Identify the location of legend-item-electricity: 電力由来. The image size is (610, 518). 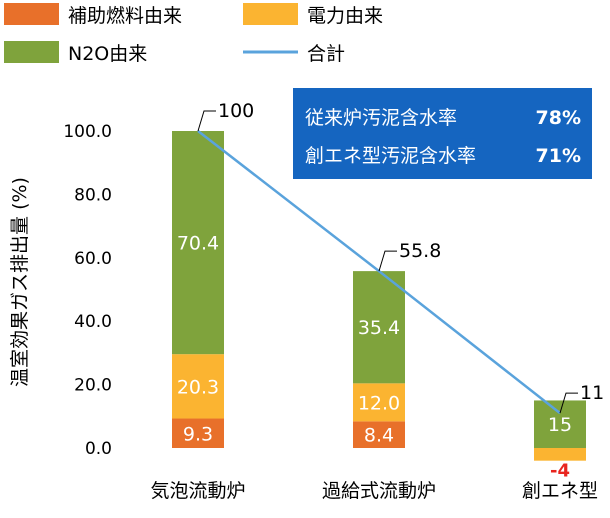
(313, 15).